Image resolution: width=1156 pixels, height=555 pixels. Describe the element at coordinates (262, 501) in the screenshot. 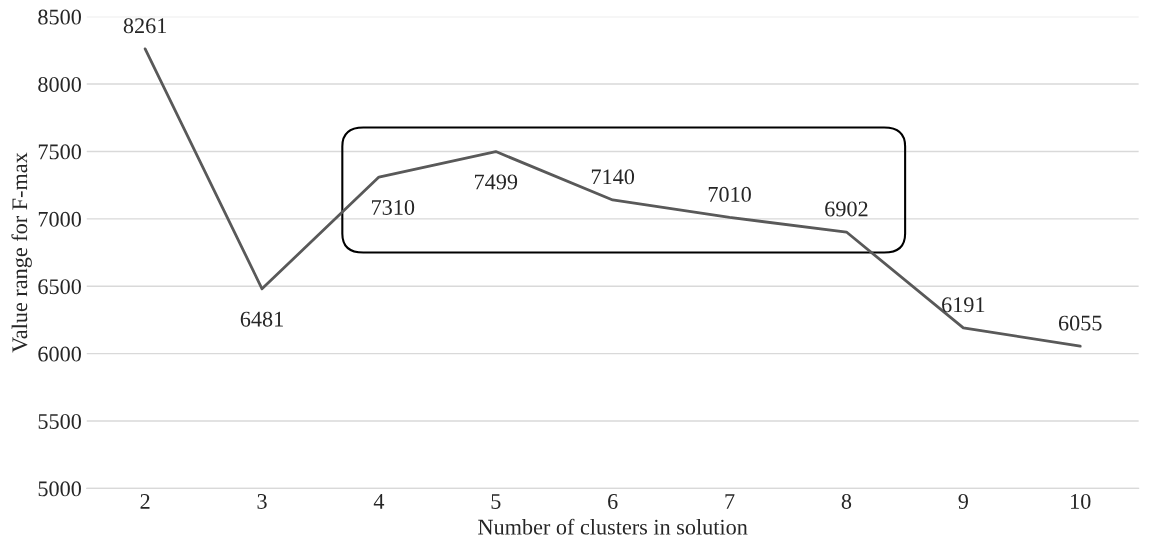

I see `x-tick-label: 3` at that location.